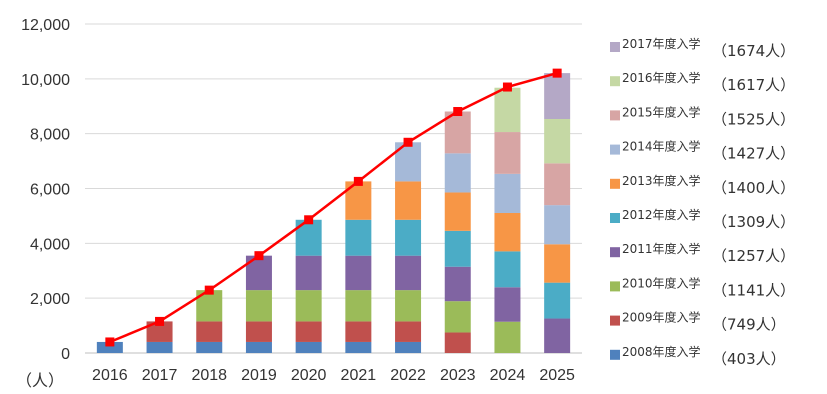 Image resolution: width=827 pixels, height=394 pixels. I want to click on legend-label: 2010年度入学, so click(661, 282).